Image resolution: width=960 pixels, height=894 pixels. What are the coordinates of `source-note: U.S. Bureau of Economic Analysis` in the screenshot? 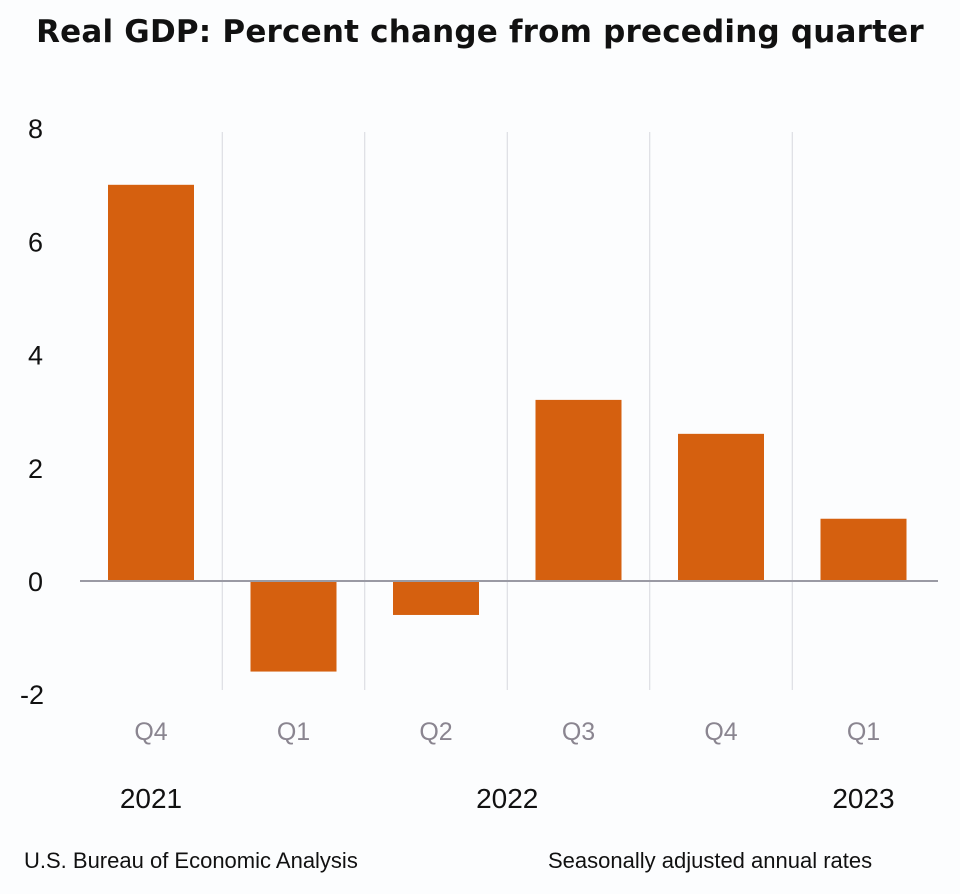 It's located at (191, 860).